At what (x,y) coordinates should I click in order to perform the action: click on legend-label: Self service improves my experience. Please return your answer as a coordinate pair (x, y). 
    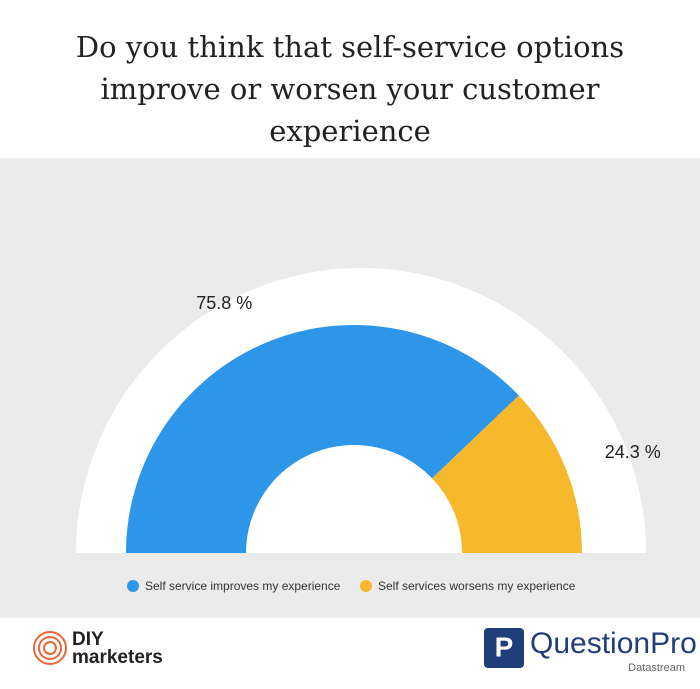
    Looking at the image, I should click on (243, 586).